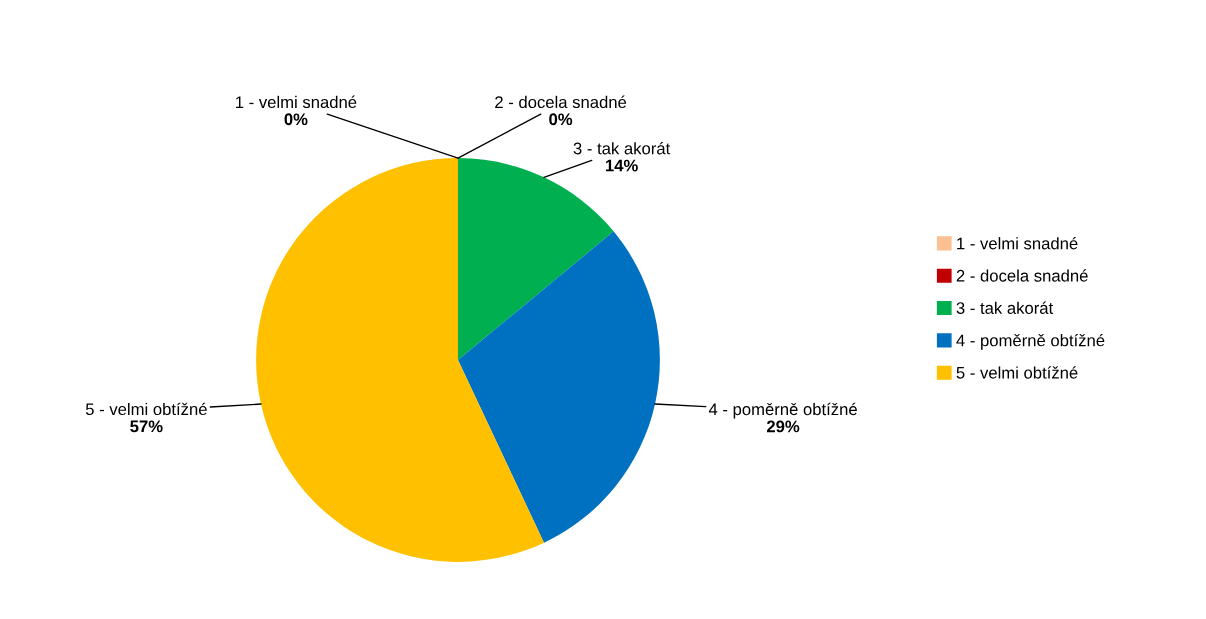  I want to click on slice-label: 5 - velmi obtížné, so click(146, 409).